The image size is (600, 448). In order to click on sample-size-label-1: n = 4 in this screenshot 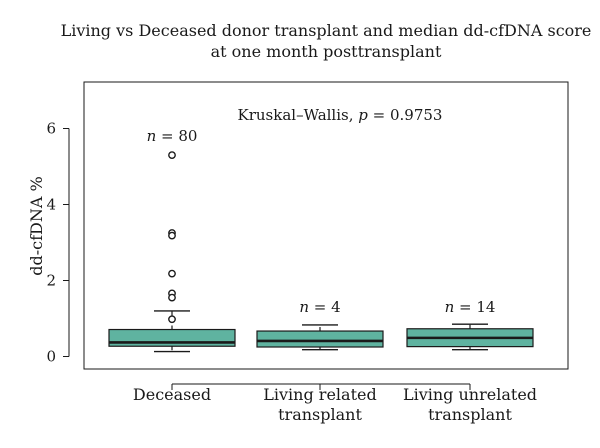, I will do `click(319, 307)`.